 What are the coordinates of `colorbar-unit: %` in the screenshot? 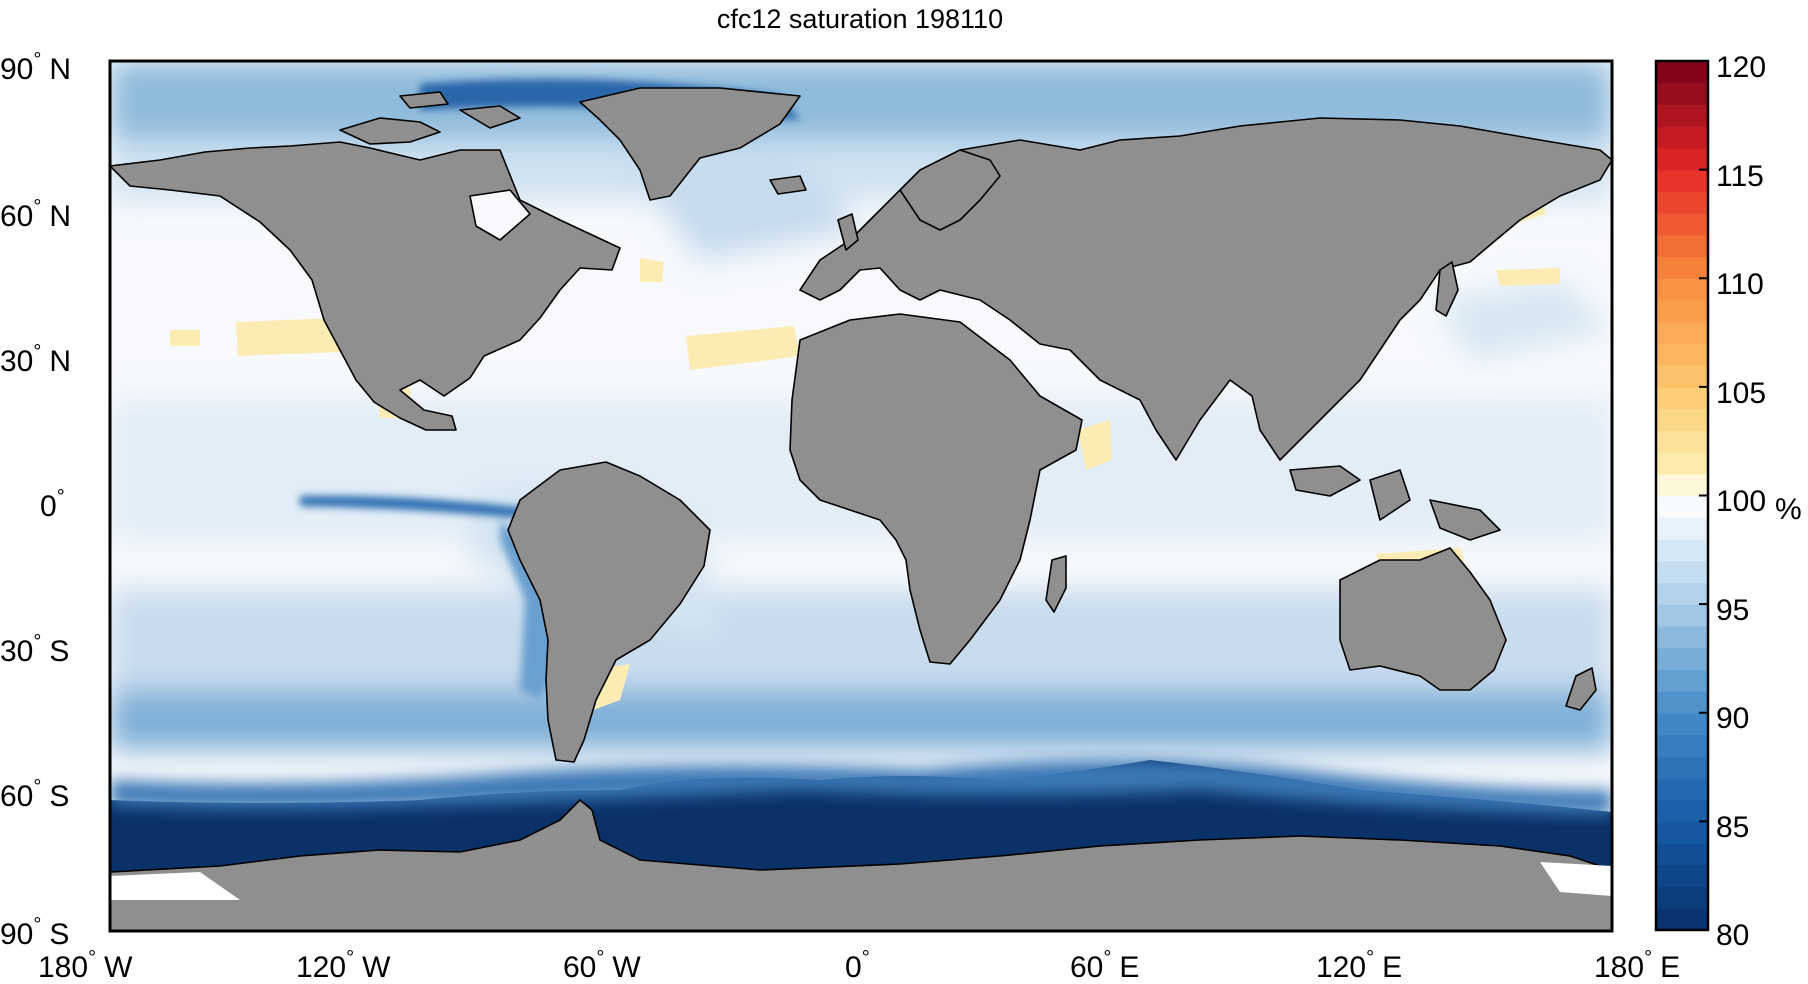 It's located at (1788, 509).